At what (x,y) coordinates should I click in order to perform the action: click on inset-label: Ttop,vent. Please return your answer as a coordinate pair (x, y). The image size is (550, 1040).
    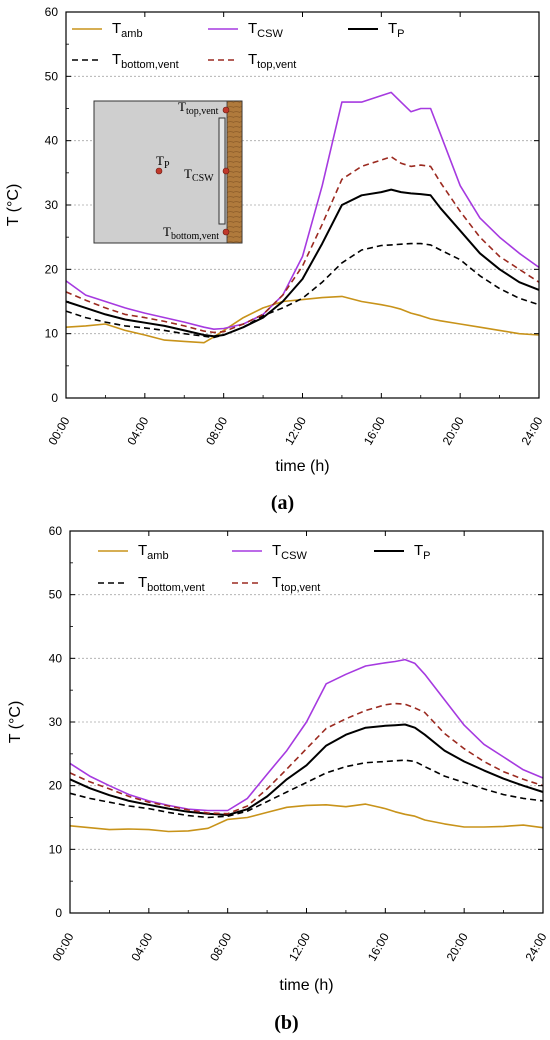
    Looking at the image, I should click on (198, 108).